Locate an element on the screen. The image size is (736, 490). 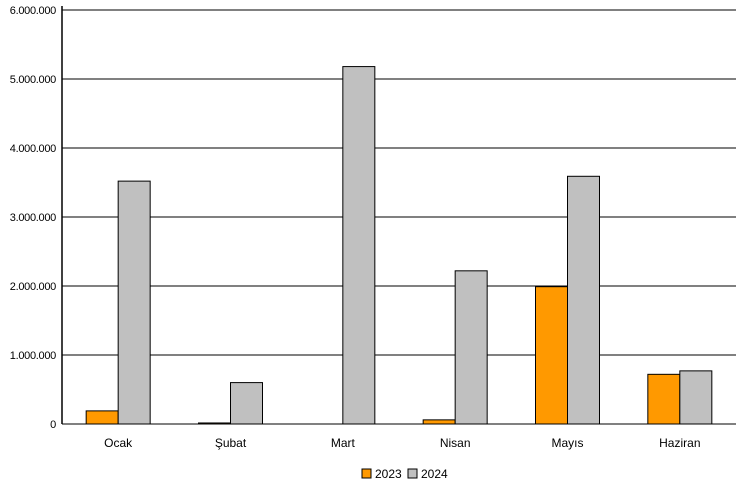
legend-label-2023: 2023 is located at coordinates (388, 474).